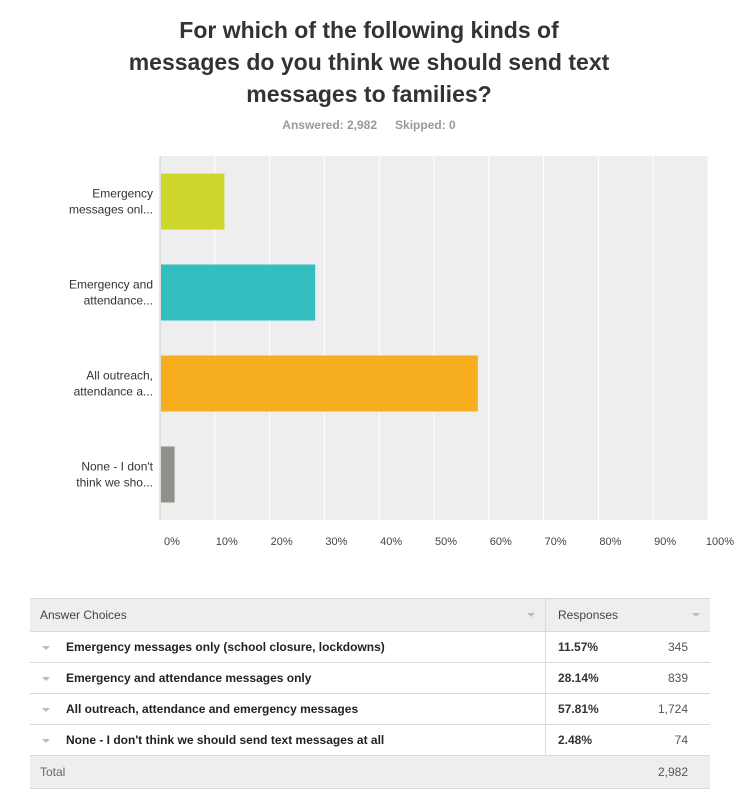 Image resolution: width=738 pixels, height=800 pixels. What do you see at coordinates (610, 542) in the screenshot?
I see `x-tick-label: 80%` at bounding box center [610, 542].